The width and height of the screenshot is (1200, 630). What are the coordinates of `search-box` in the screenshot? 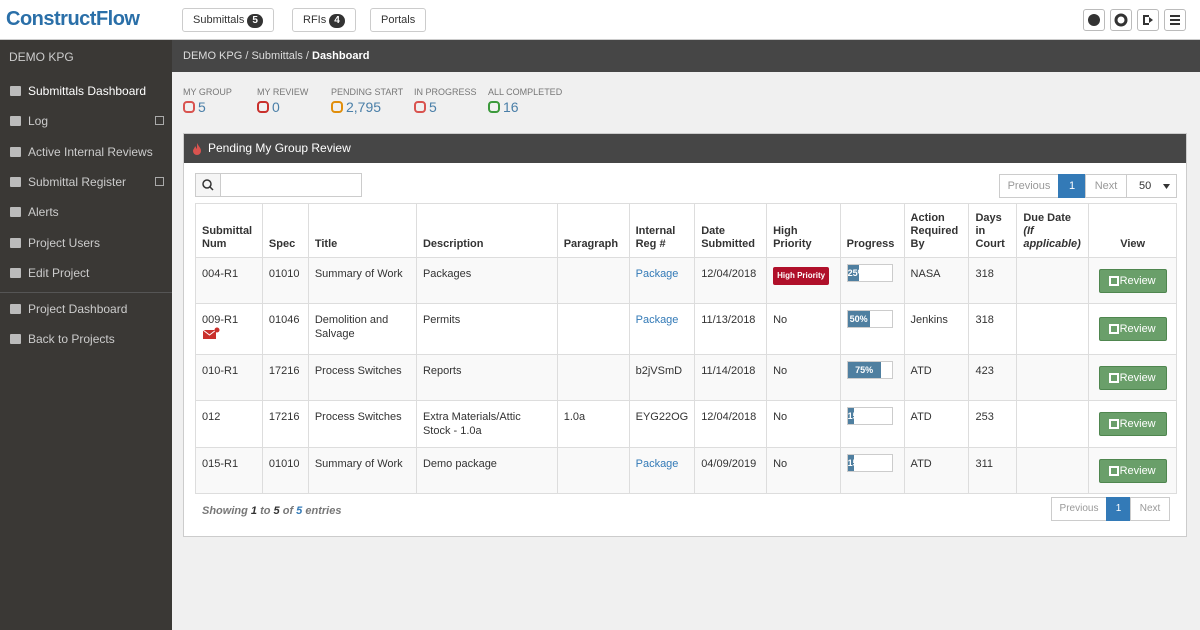 It's located at (278, 185).